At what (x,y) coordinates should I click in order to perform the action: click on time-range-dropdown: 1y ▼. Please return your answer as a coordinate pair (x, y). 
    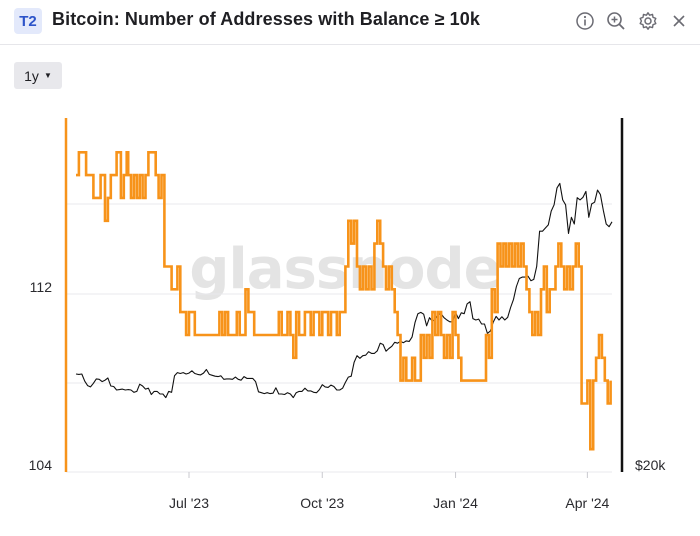
    Looking at the image, I should click on (38, 75).